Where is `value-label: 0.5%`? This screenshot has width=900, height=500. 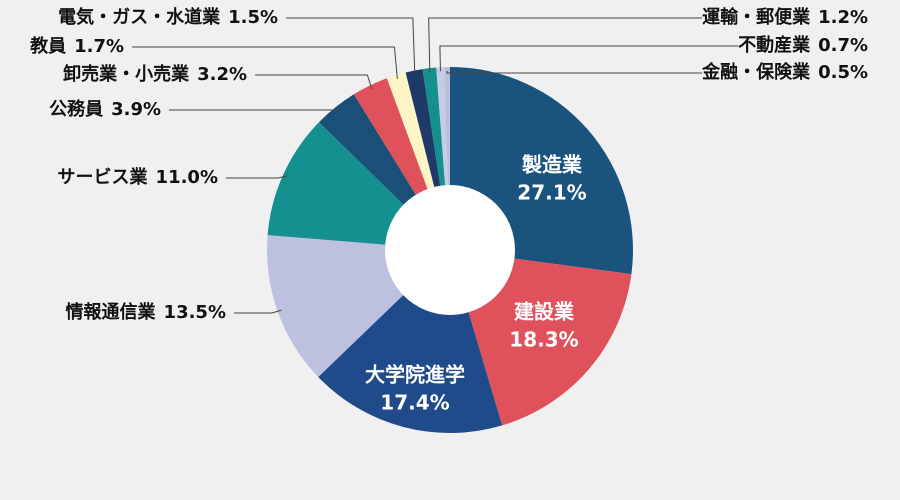 value-label: 0.5% is located at coordinates (843, 72).